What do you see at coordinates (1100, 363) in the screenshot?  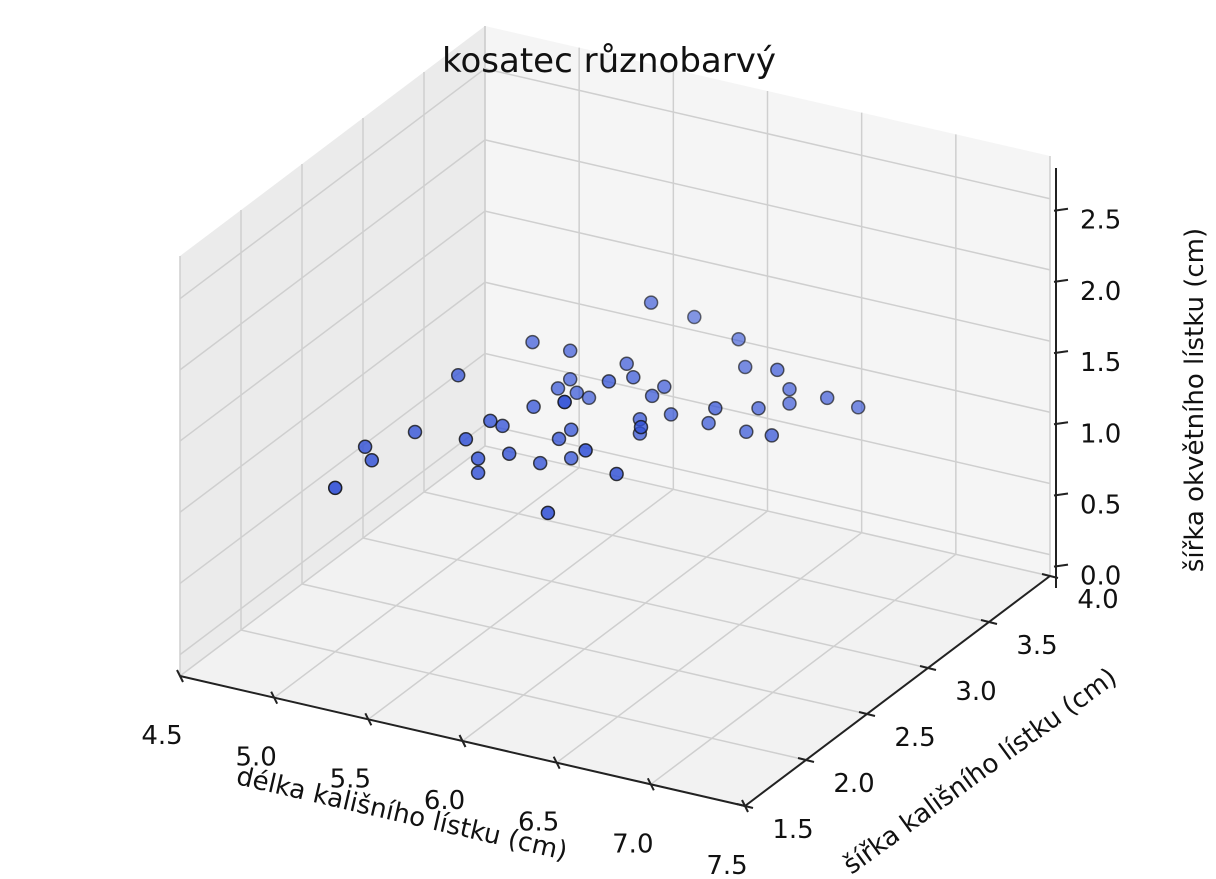 I see `z-tick-label: 1.5` at bounding box center [1100, 363].